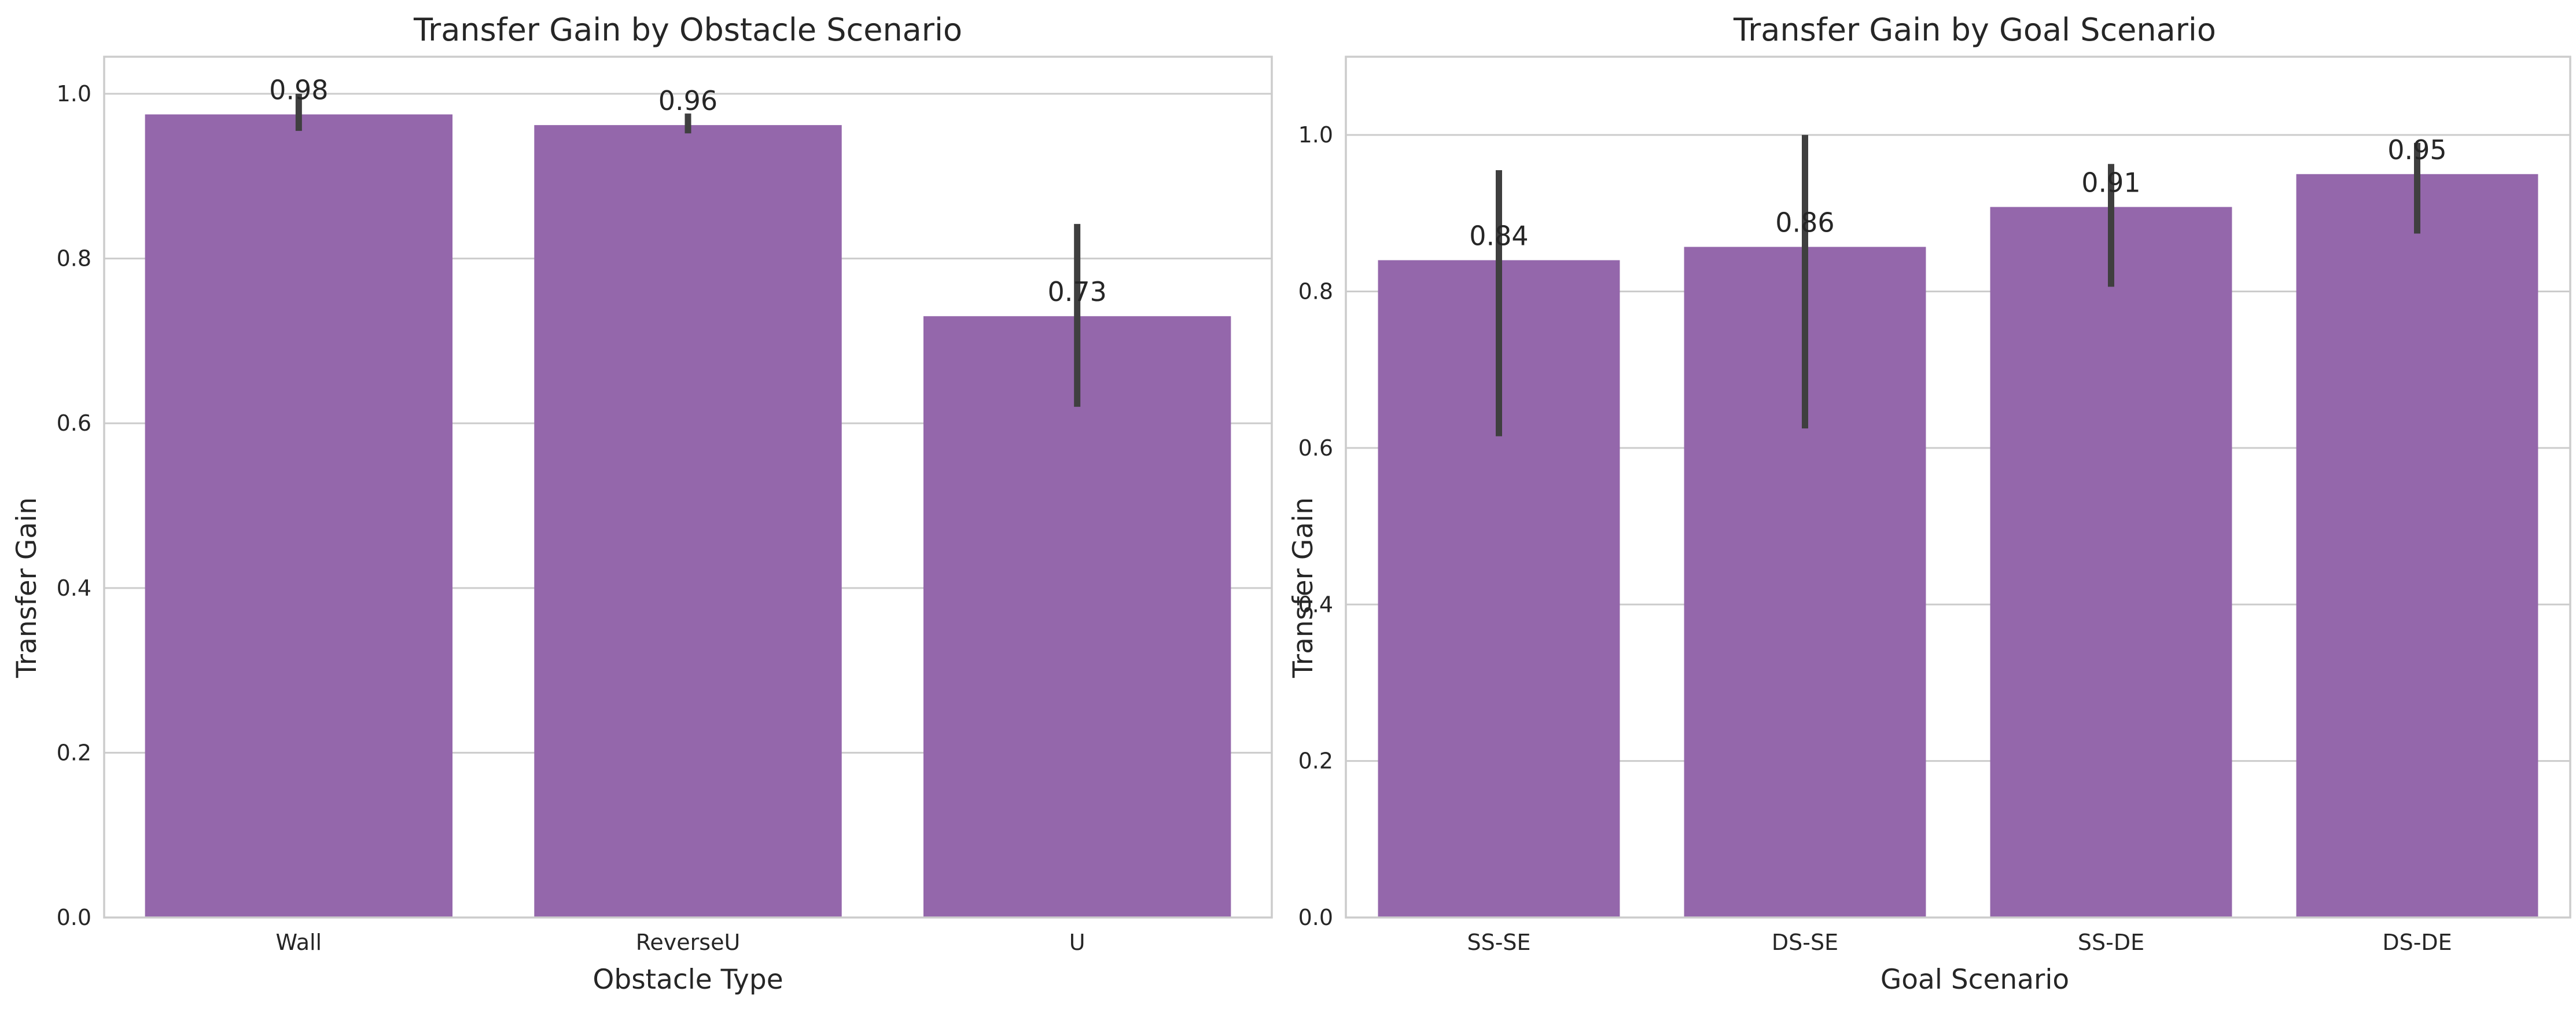 The image size is (2576, 1013). I want to click on goal-y-tick-label: 0.8, so click(1315, 291).